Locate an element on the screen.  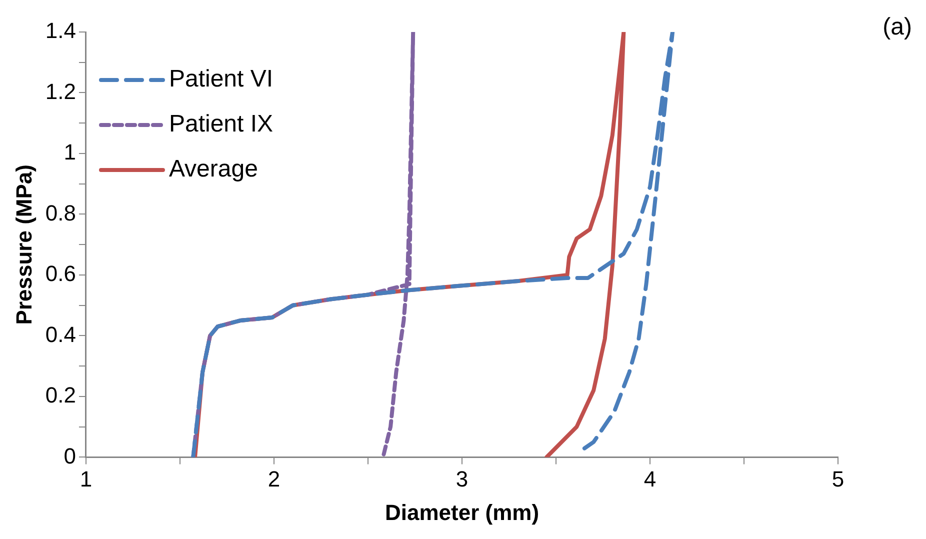
y-axis-title: Pressure (MPa) is located at coordinates (23, 244).